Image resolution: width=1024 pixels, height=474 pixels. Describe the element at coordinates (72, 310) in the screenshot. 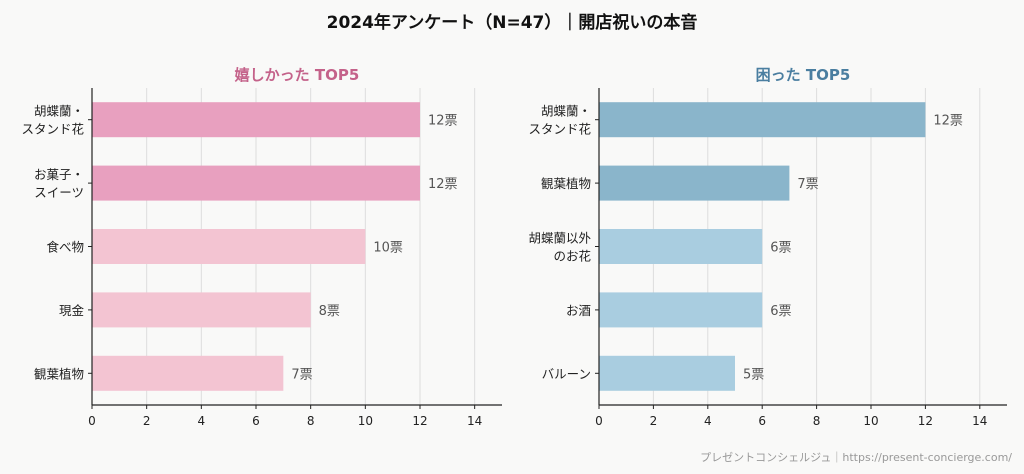

I see `y-tick-label: 現金` at that location.